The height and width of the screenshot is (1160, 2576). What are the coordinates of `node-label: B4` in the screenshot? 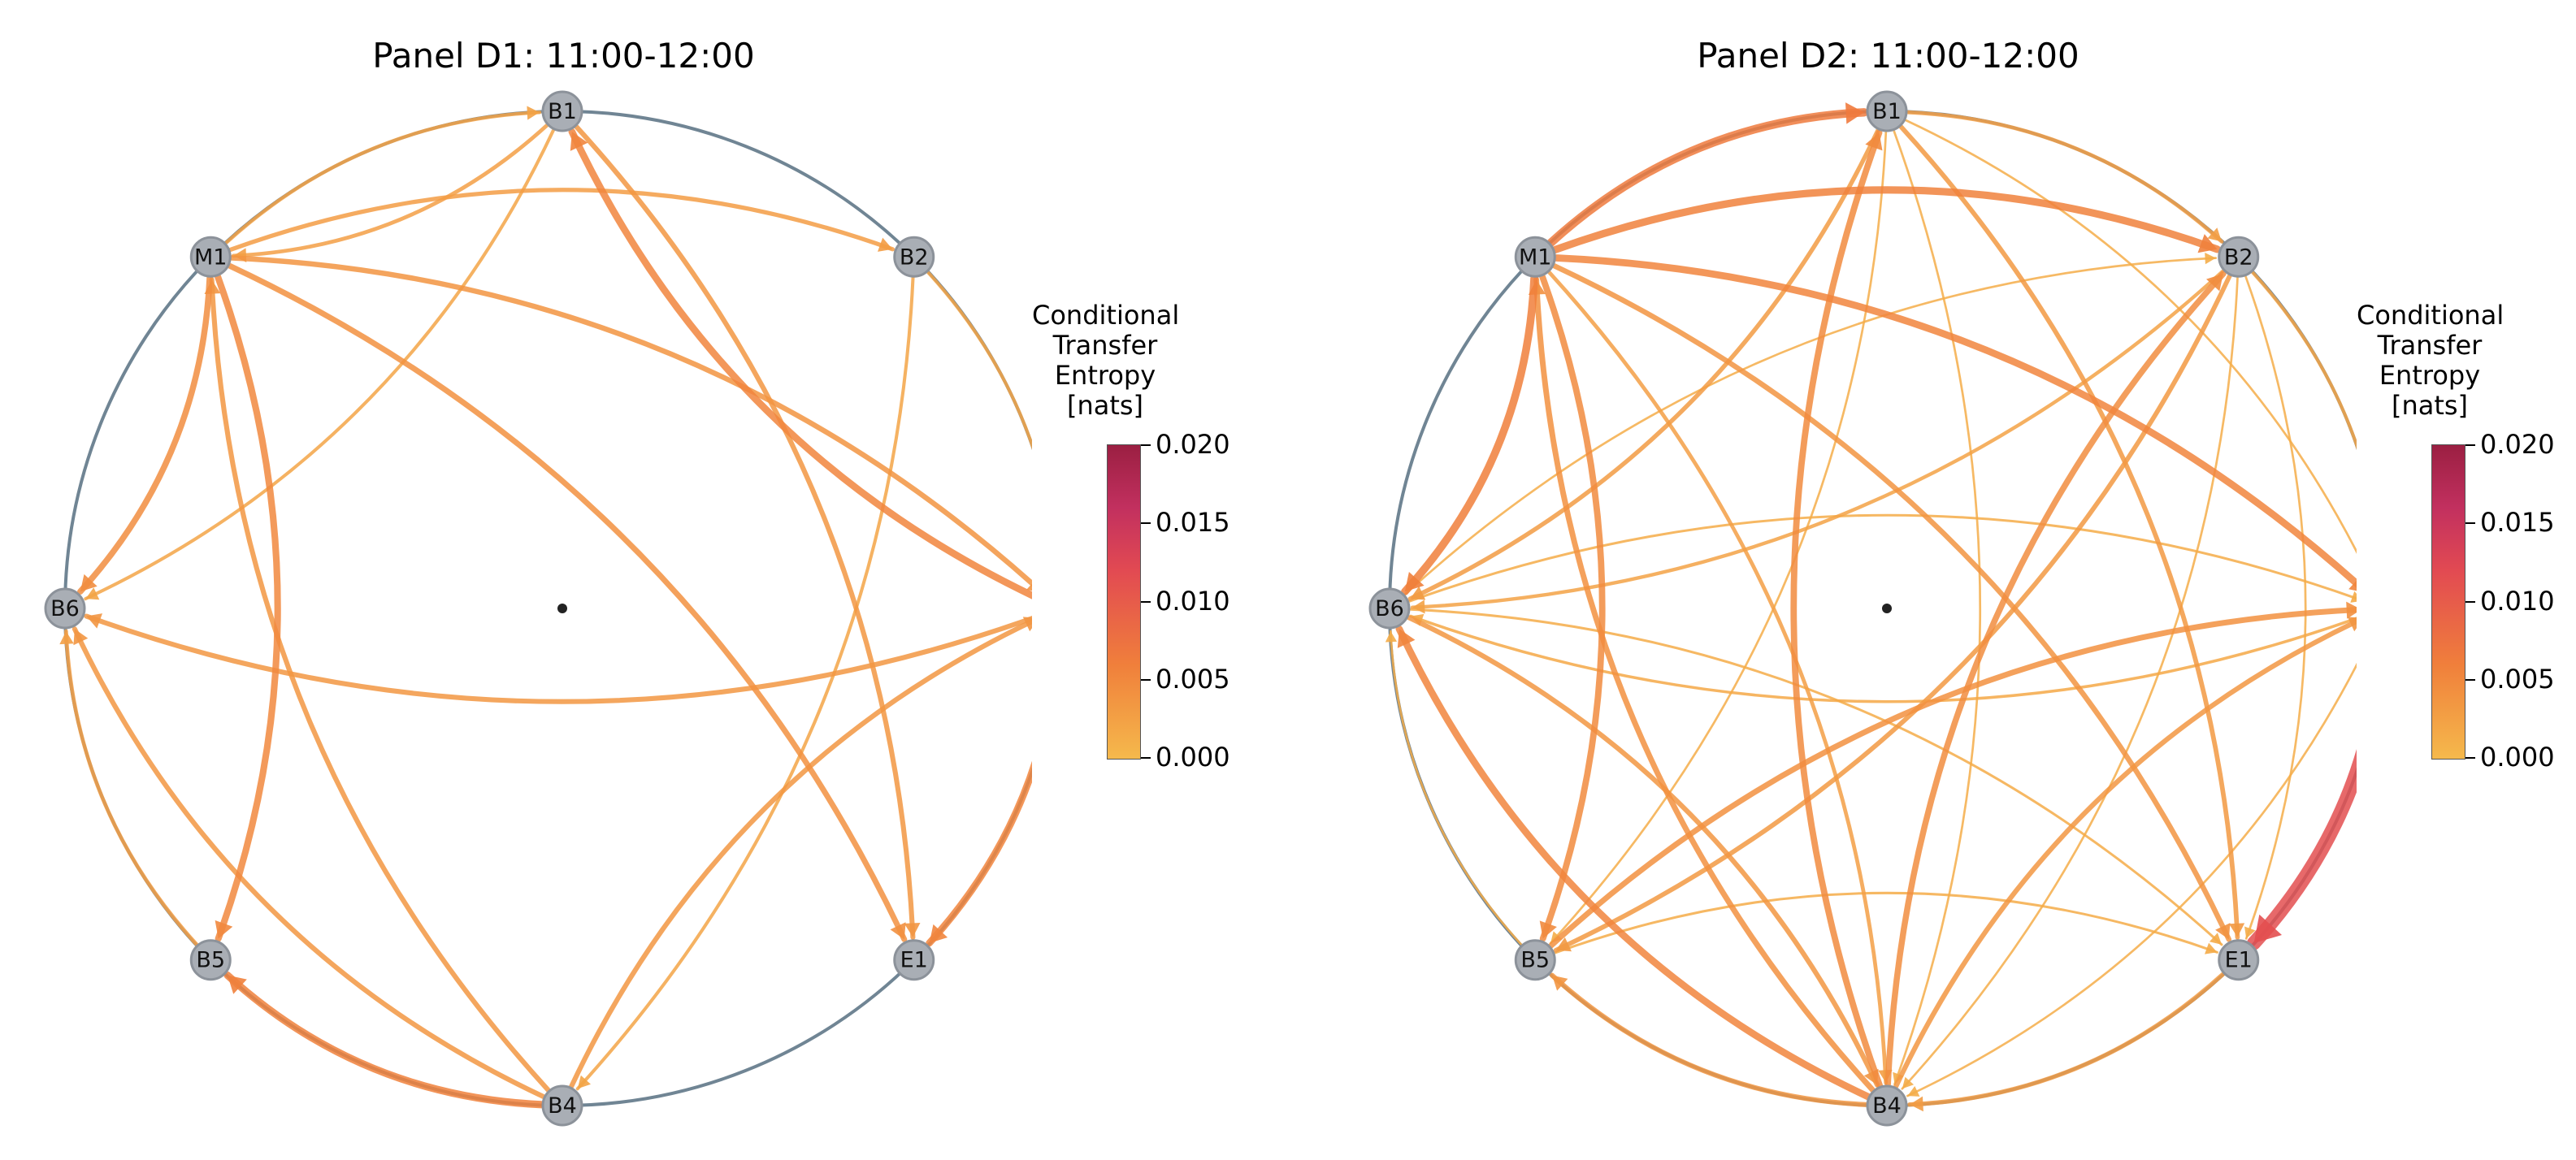 It's located at (562, 1106).